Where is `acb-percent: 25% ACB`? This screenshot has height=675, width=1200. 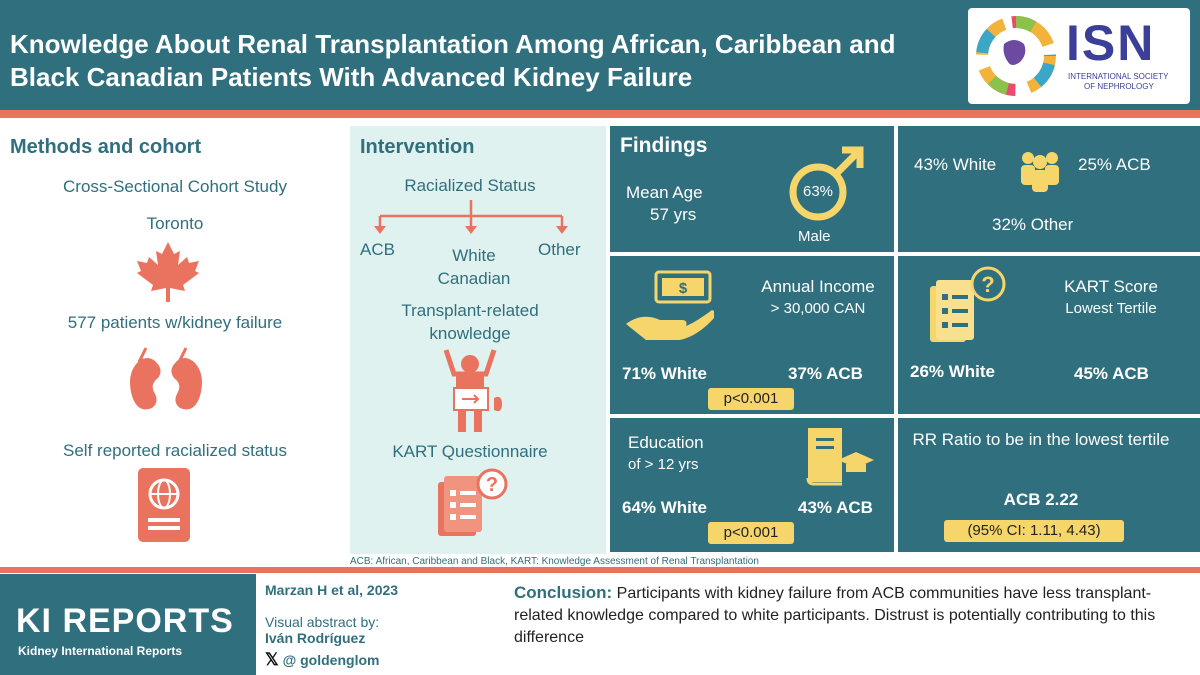
acb-percent: 25% ACB is located at coordinates (1114, 164).